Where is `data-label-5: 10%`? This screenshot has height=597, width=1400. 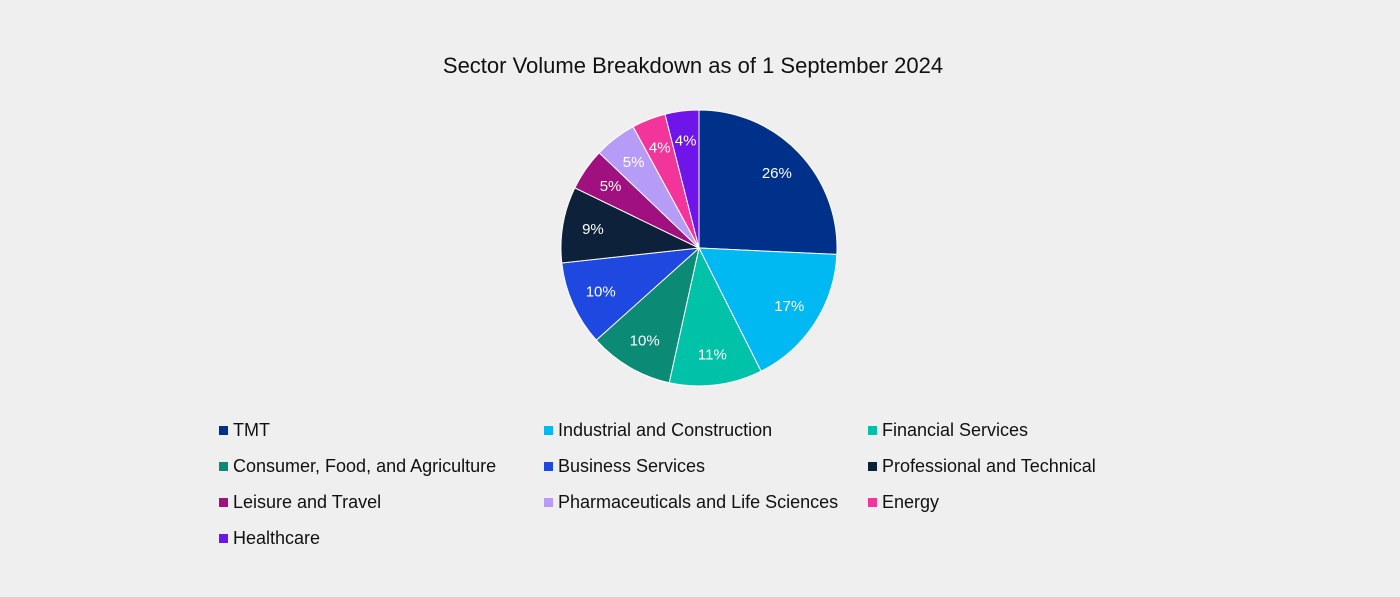 data-label-5: 10% is located at coordinates (601, 291).